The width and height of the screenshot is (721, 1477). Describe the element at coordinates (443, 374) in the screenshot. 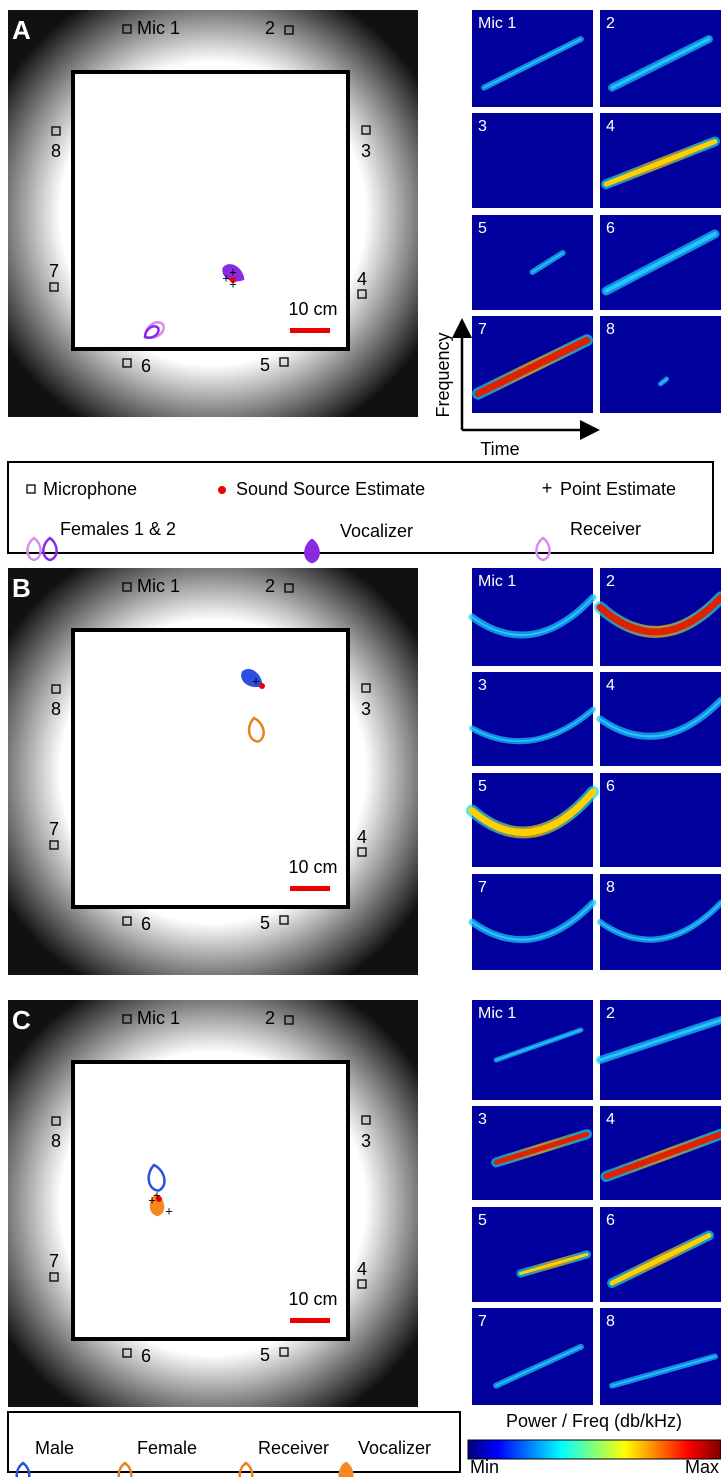

I see `y-axis-label: Frequency` at that location.